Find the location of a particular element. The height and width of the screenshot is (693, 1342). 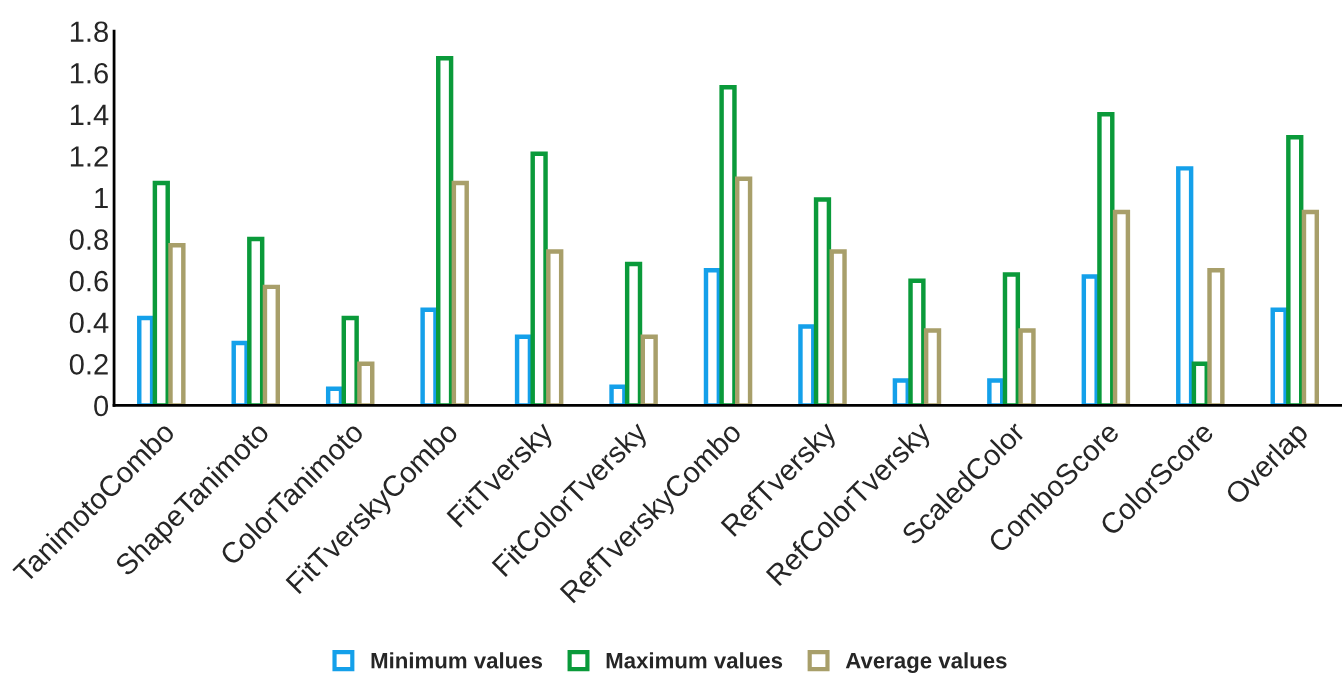

legend-label: Maximum values is located at coordinates (694, 660).